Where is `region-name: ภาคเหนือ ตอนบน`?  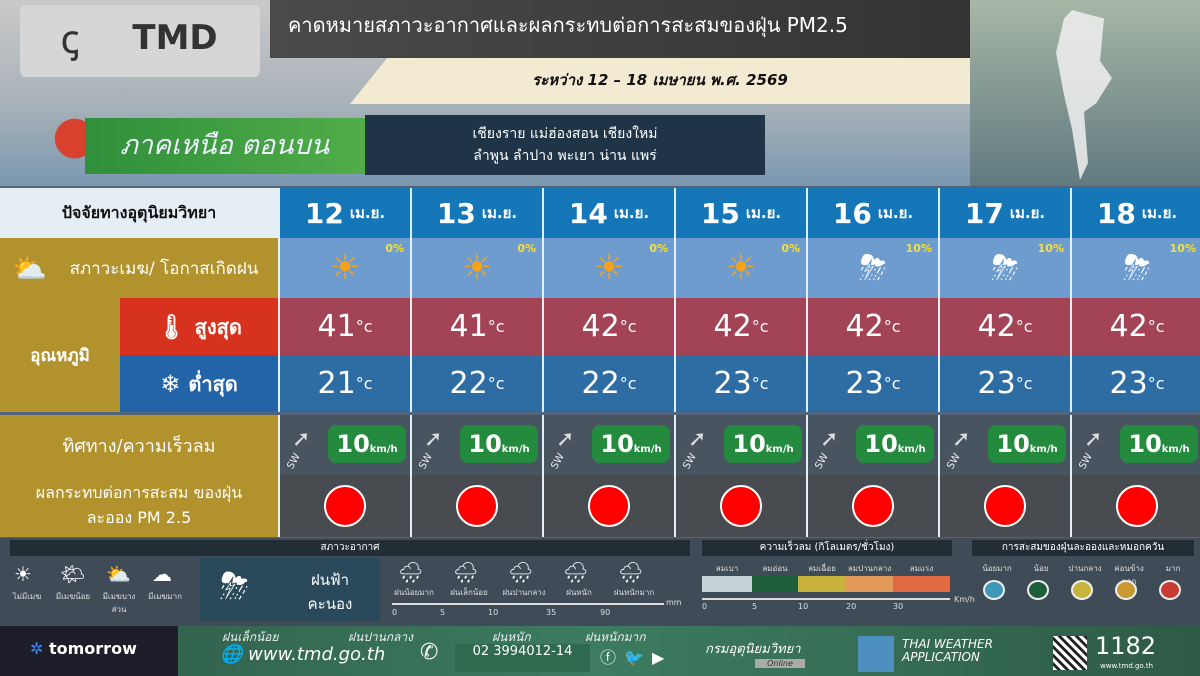
region-name: ภาคเหนือ ตอนบน is located at coordinates (240, 146).